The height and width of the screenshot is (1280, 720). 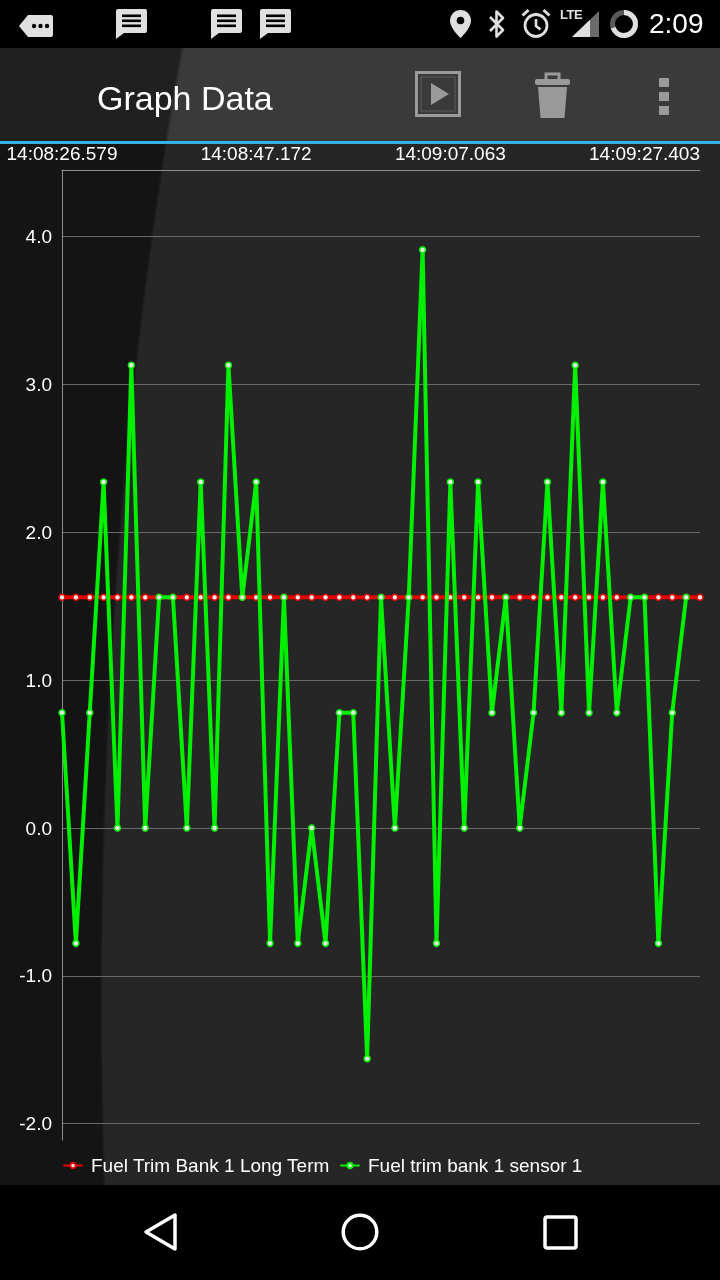 I want to click on x-tick-label: 14:08:47.172, so click(x=256, y=153).